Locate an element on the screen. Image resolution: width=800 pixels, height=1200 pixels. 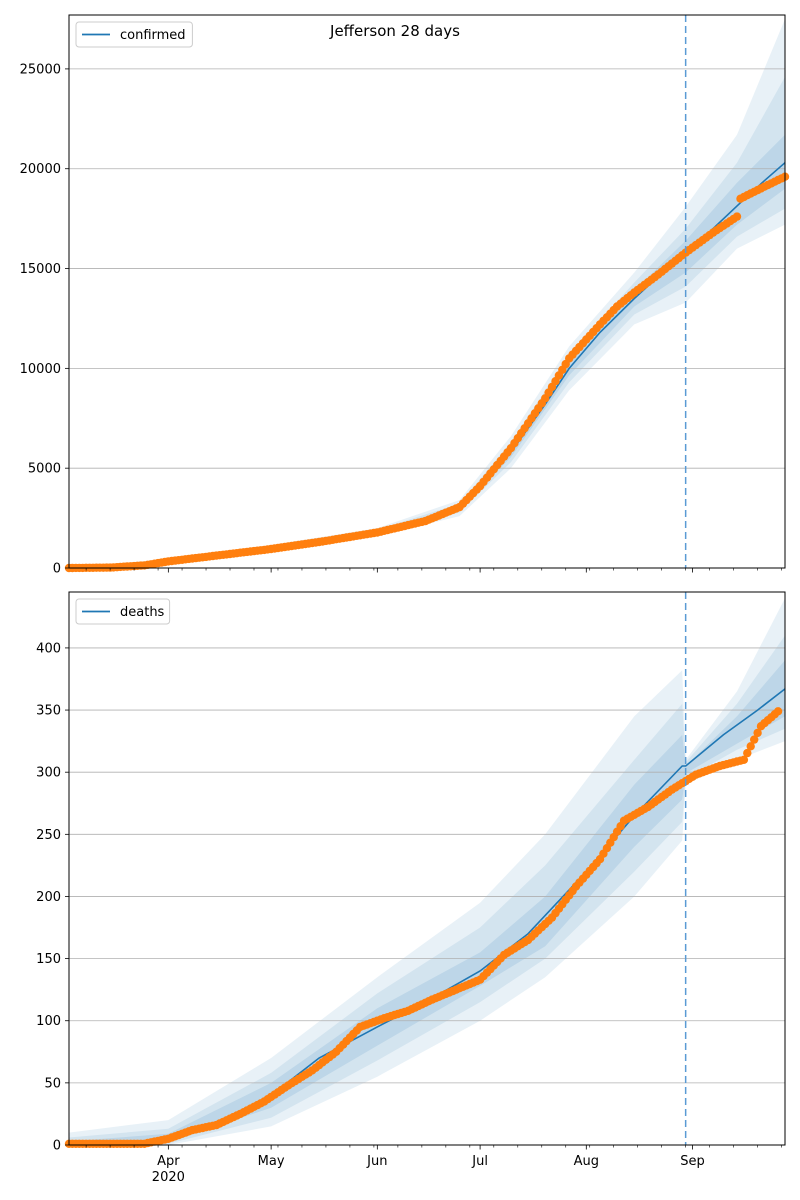
y-tick-label: 400 is located at coordinates (48, 648).